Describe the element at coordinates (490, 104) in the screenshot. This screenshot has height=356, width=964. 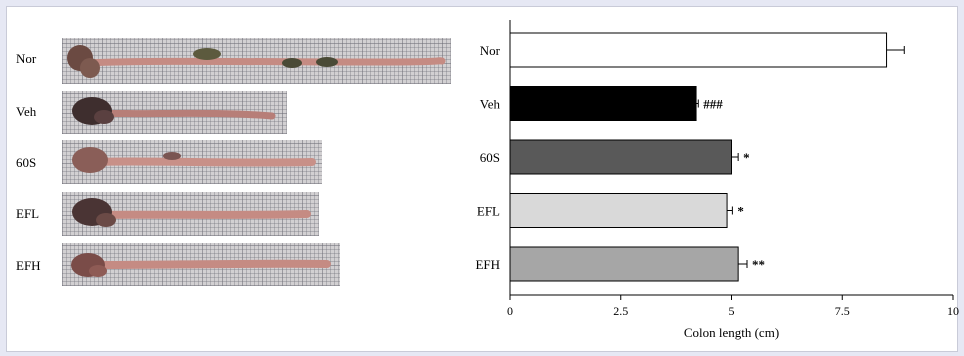
I see `category-label-veh: Veh` at that location.